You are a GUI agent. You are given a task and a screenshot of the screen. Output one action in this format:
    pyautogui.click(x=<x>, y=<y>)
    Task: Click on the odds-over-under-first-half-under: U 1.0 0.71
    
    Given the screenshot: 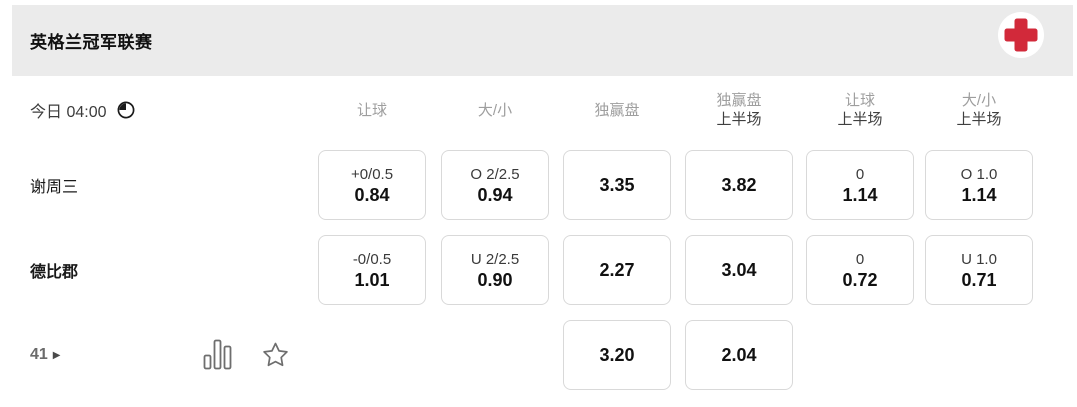 What is the action you would take?
    pyautogui.click(x=979, y=270)
    